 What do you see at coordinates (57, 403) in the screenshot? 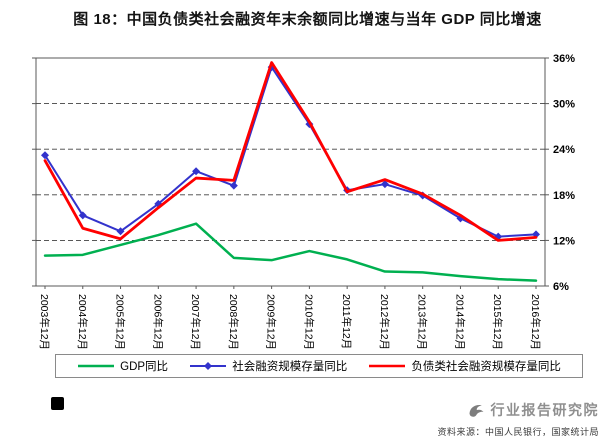
I see `footer-logo-square` at bounding box center [57, 403].